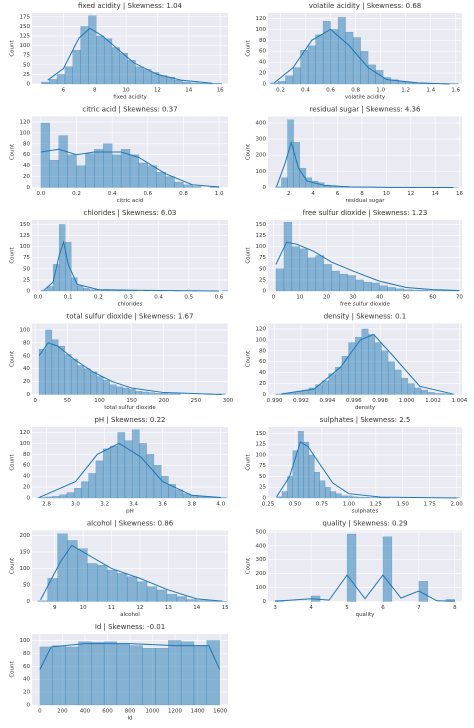  What do you see at coordinates (313, 194) in the screenshot?
I see `x-tick-label: 4` at bounding box center [313, 194].